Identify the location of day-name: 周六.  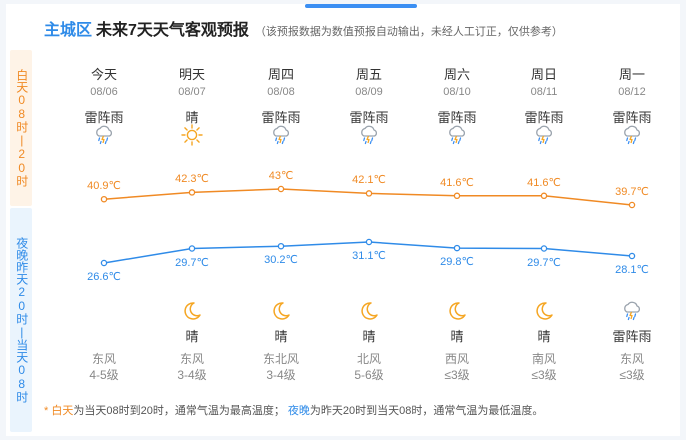
(456, 74).